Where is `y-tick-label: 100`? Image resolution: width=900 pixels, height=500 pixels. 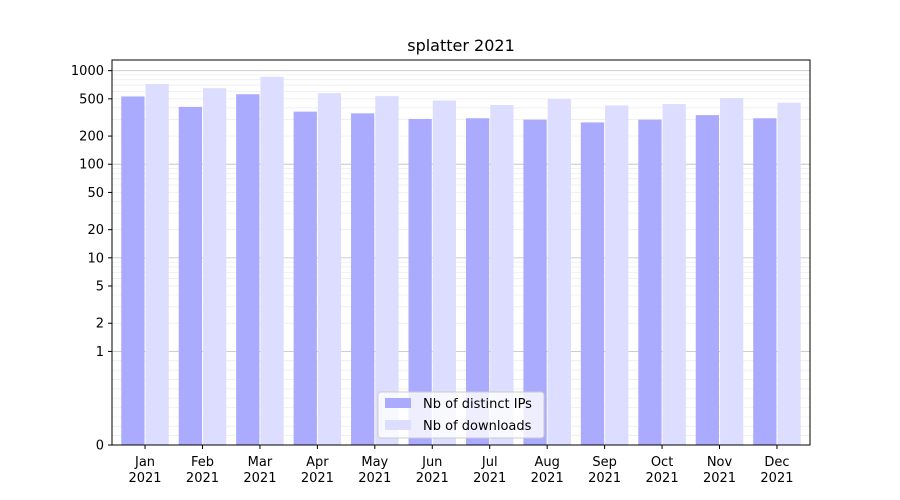 y-tick-label: 100 is located at coordinates (91, 165).